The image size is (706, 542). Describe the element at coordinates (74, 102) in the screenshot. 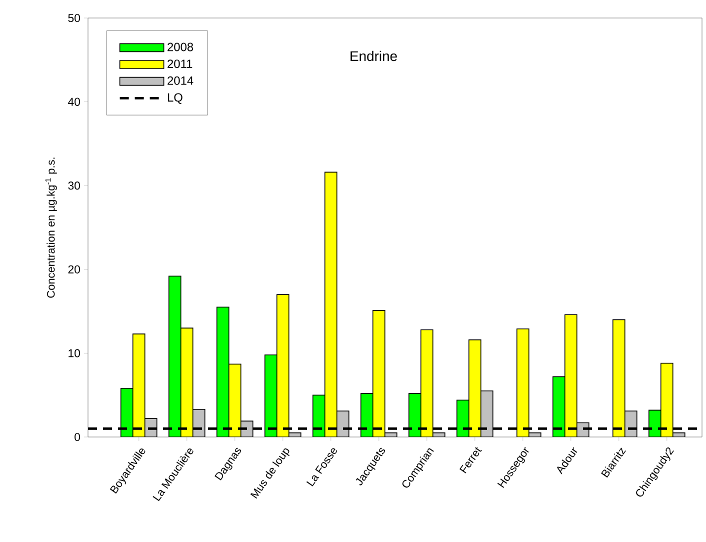

I see `y-tick-label: 40` at that location.